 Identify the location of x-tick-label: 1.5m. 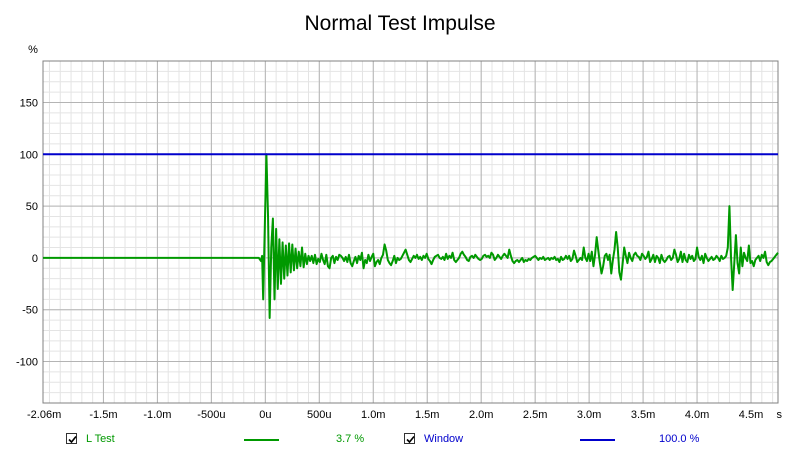
(427, 415).